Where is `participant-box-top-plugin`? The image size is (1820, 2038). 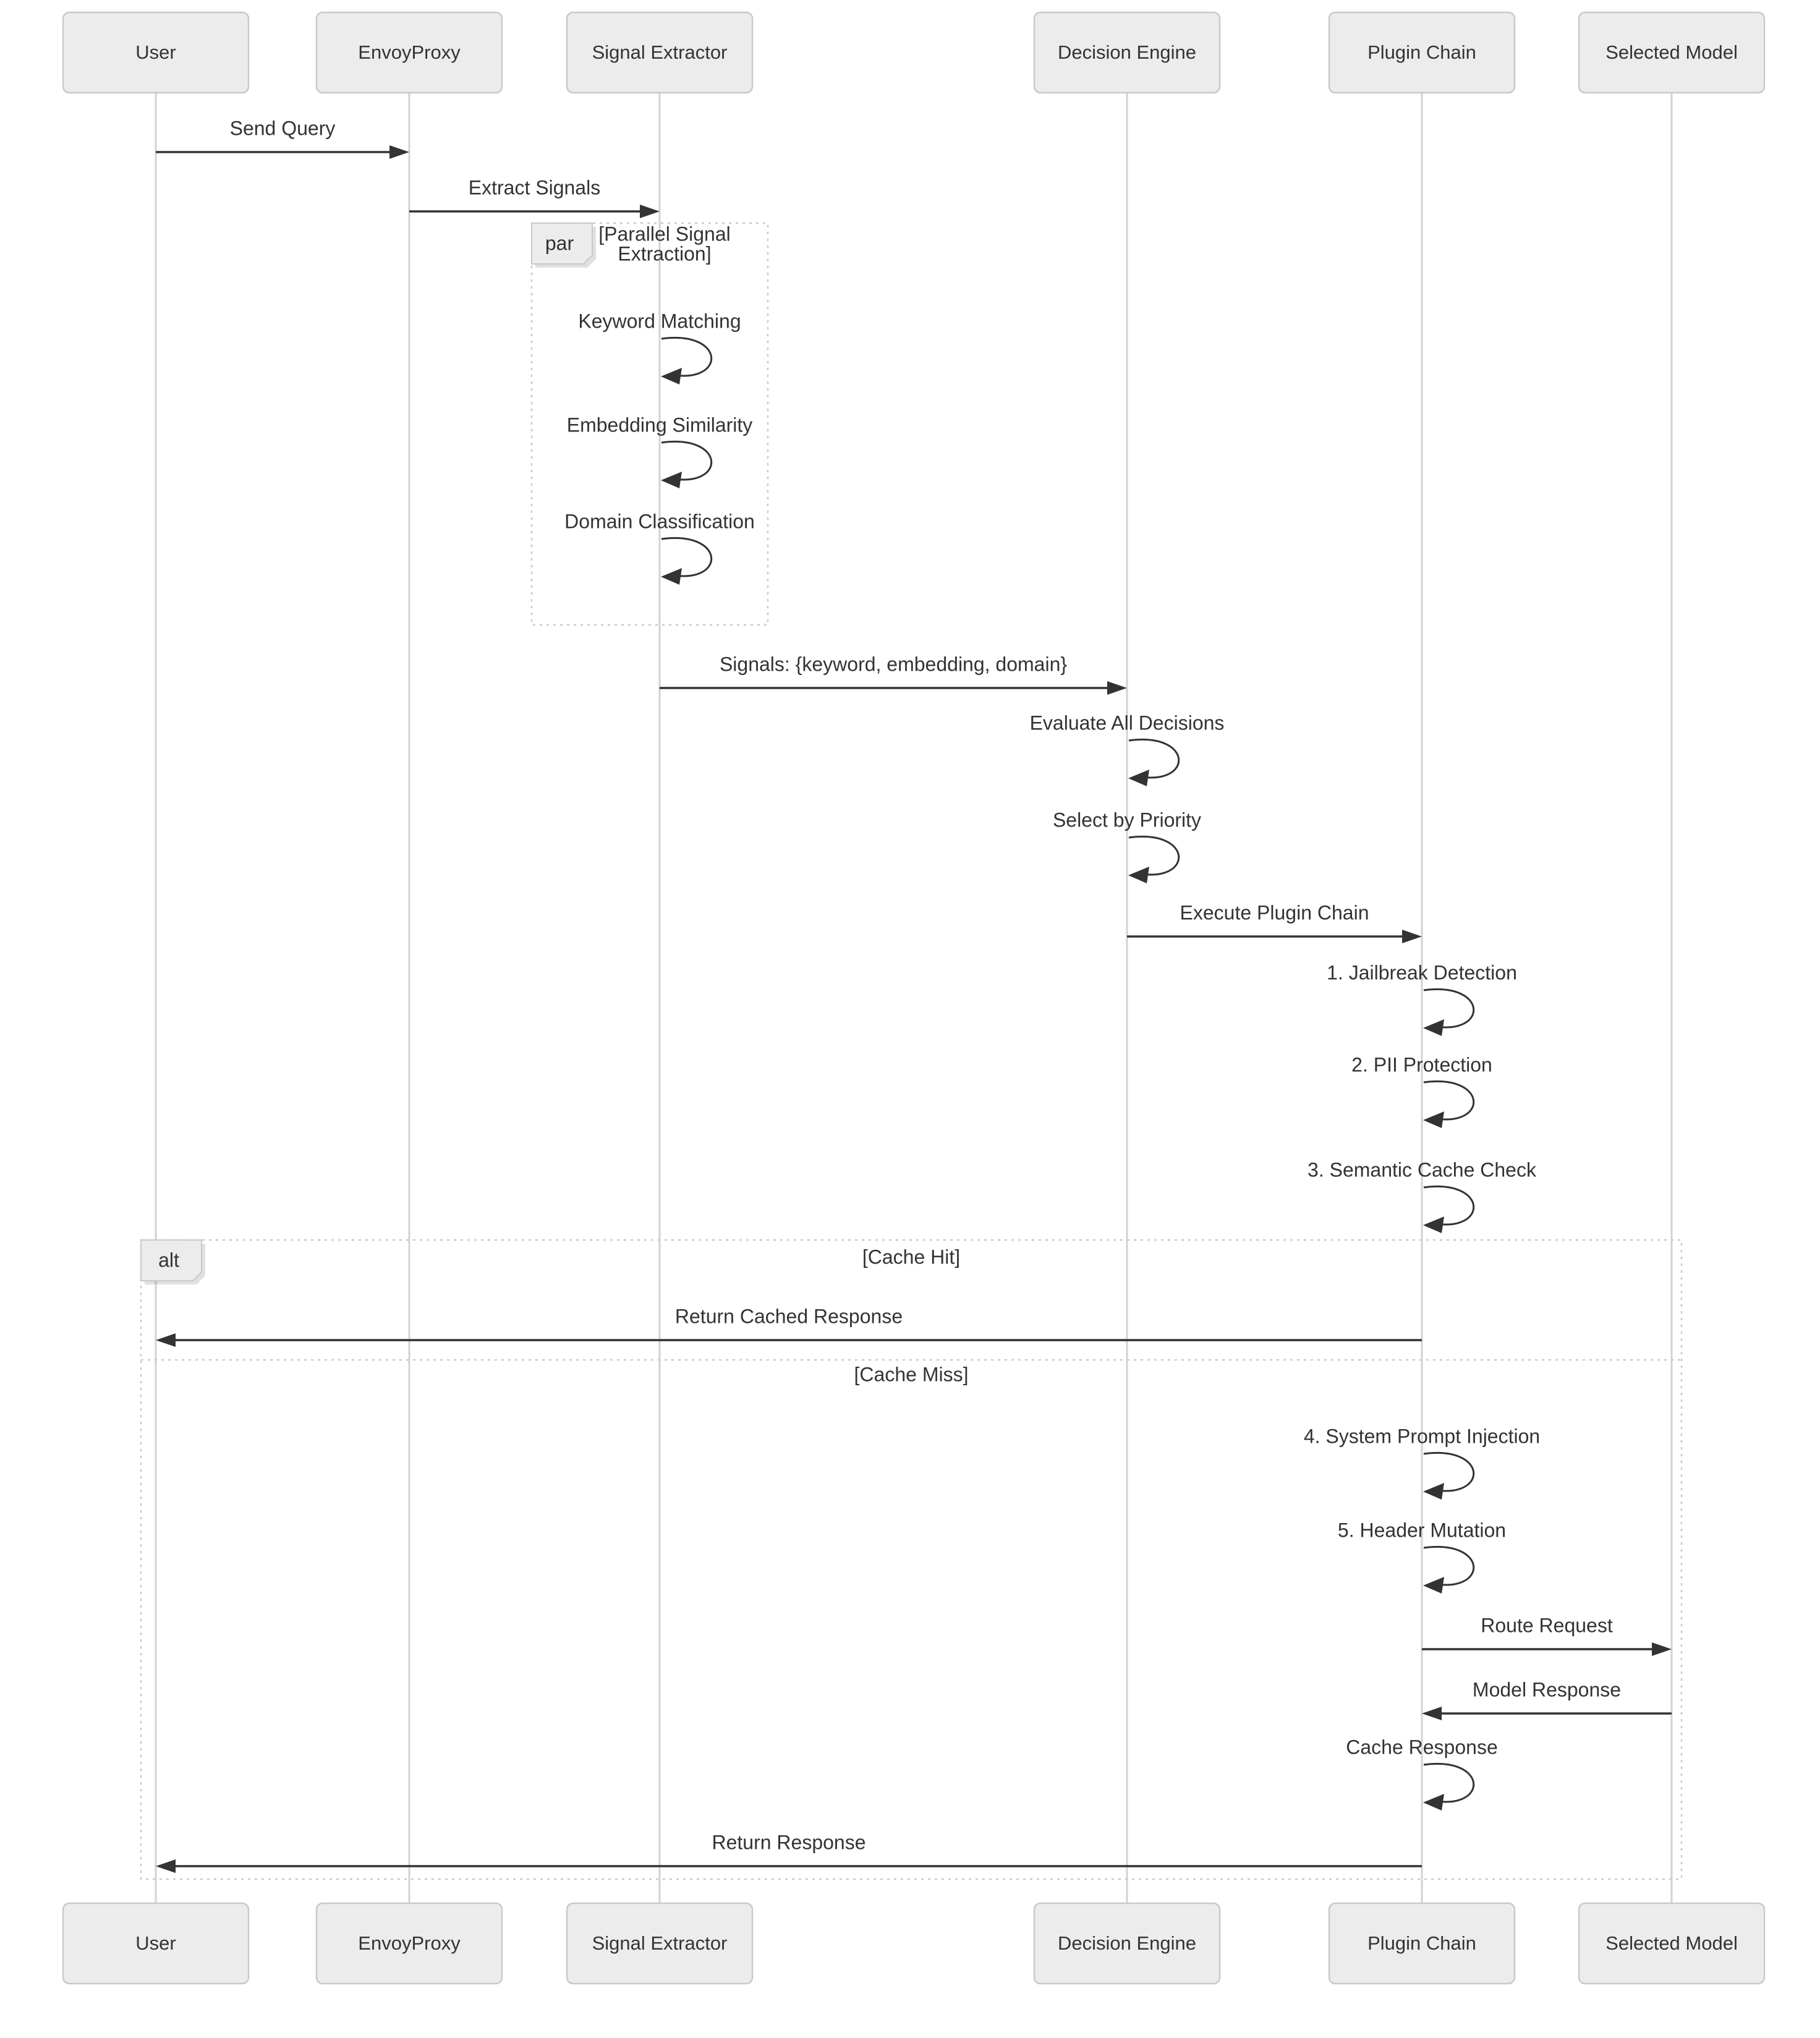
participant-box-top-plugin is located at coordinates (1422, 52).